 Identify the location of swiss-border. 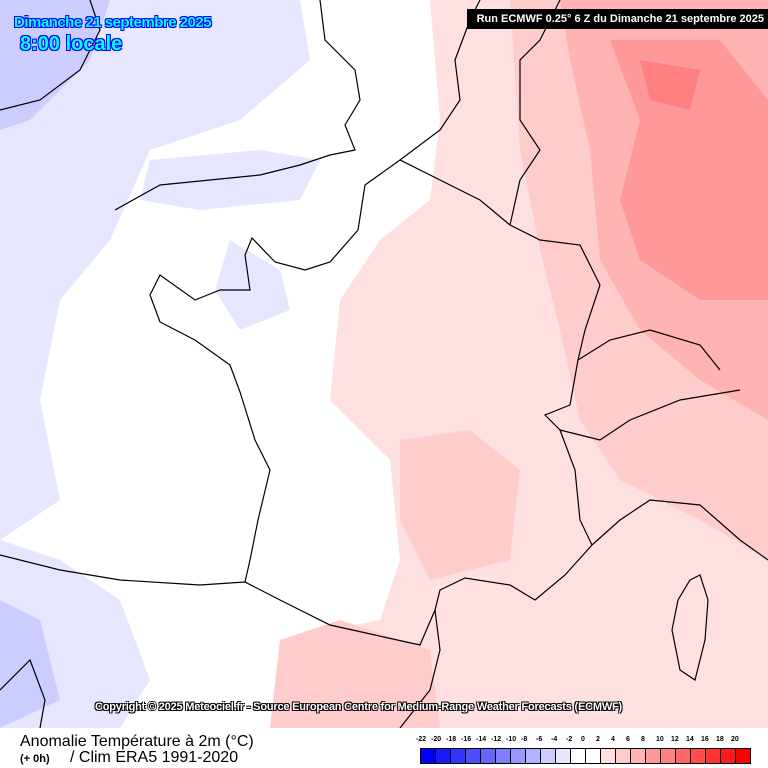
(649, 350).